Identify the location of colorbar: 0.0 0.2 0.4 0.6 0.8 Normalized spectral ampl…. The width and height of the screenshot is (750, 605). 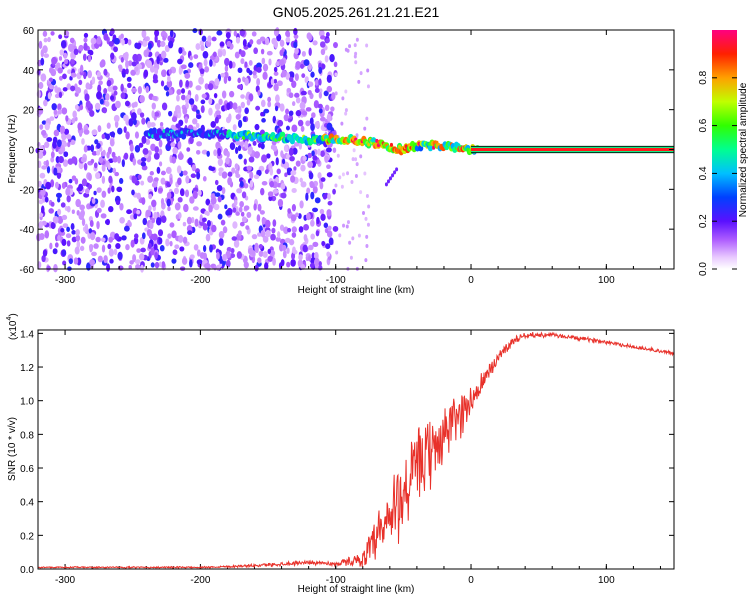
(723, 153).